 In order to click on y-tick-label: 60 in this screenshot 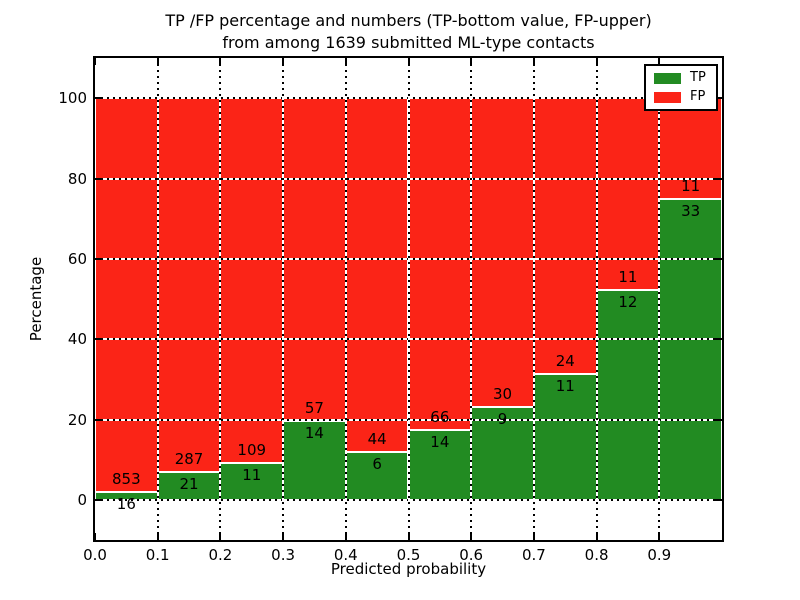, I will do `click(77, 258)`.